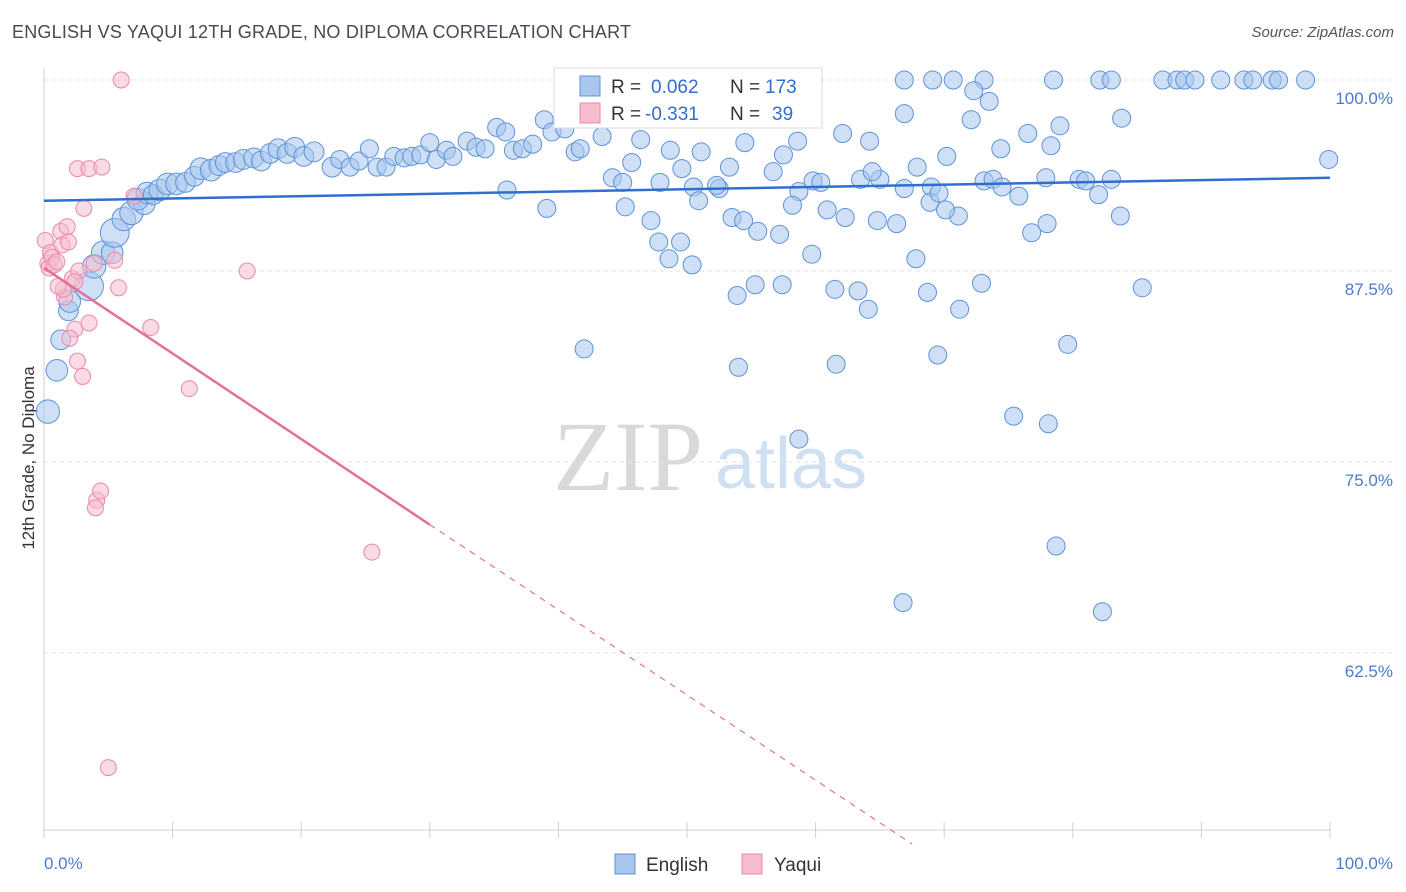 The width and height of the screenshot is (1406, 892). I want to click on legend-english-label: English, so click(677, 865).